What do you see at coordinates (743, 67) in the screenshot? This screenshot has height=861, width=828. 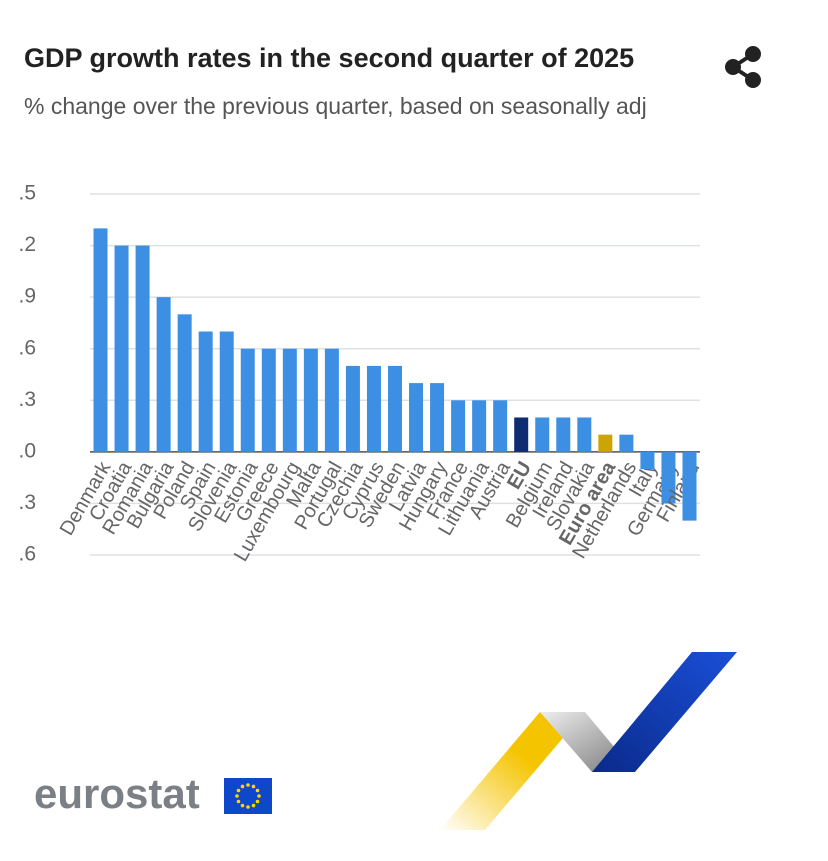 I see `share-icon` at bounding box center [743, 67].